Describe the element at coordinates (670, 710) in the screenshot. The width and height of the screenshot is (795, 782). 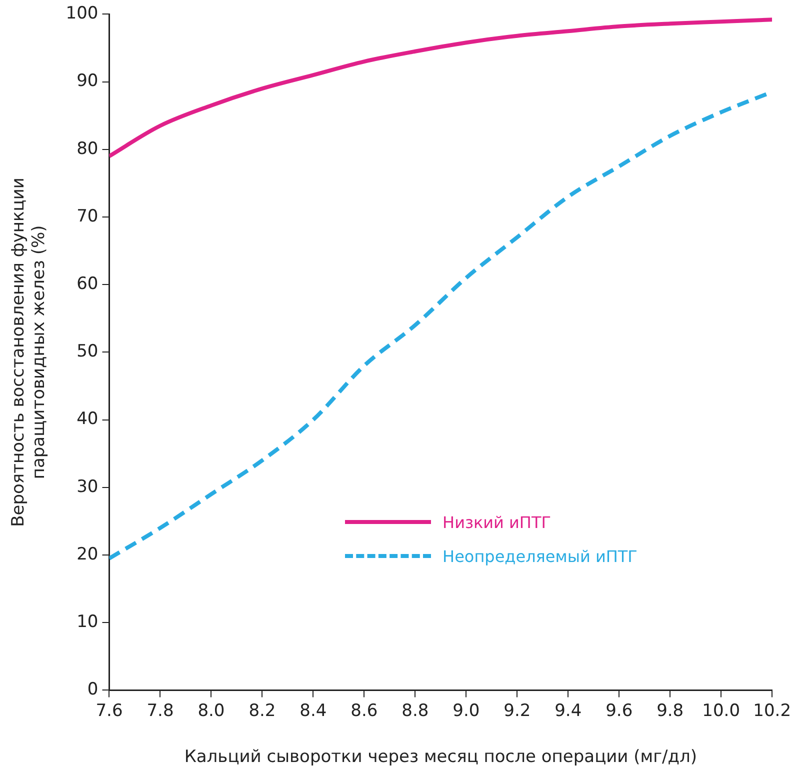
I see `x-tick-label: 9.8` at that location.